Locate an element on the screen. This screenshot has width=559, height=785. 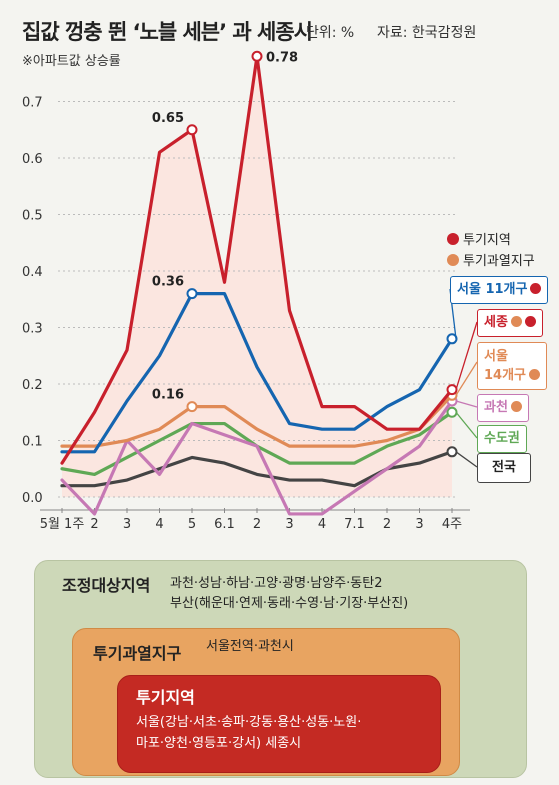
x-tick-label: 5 is located at coordinates (192, 524).